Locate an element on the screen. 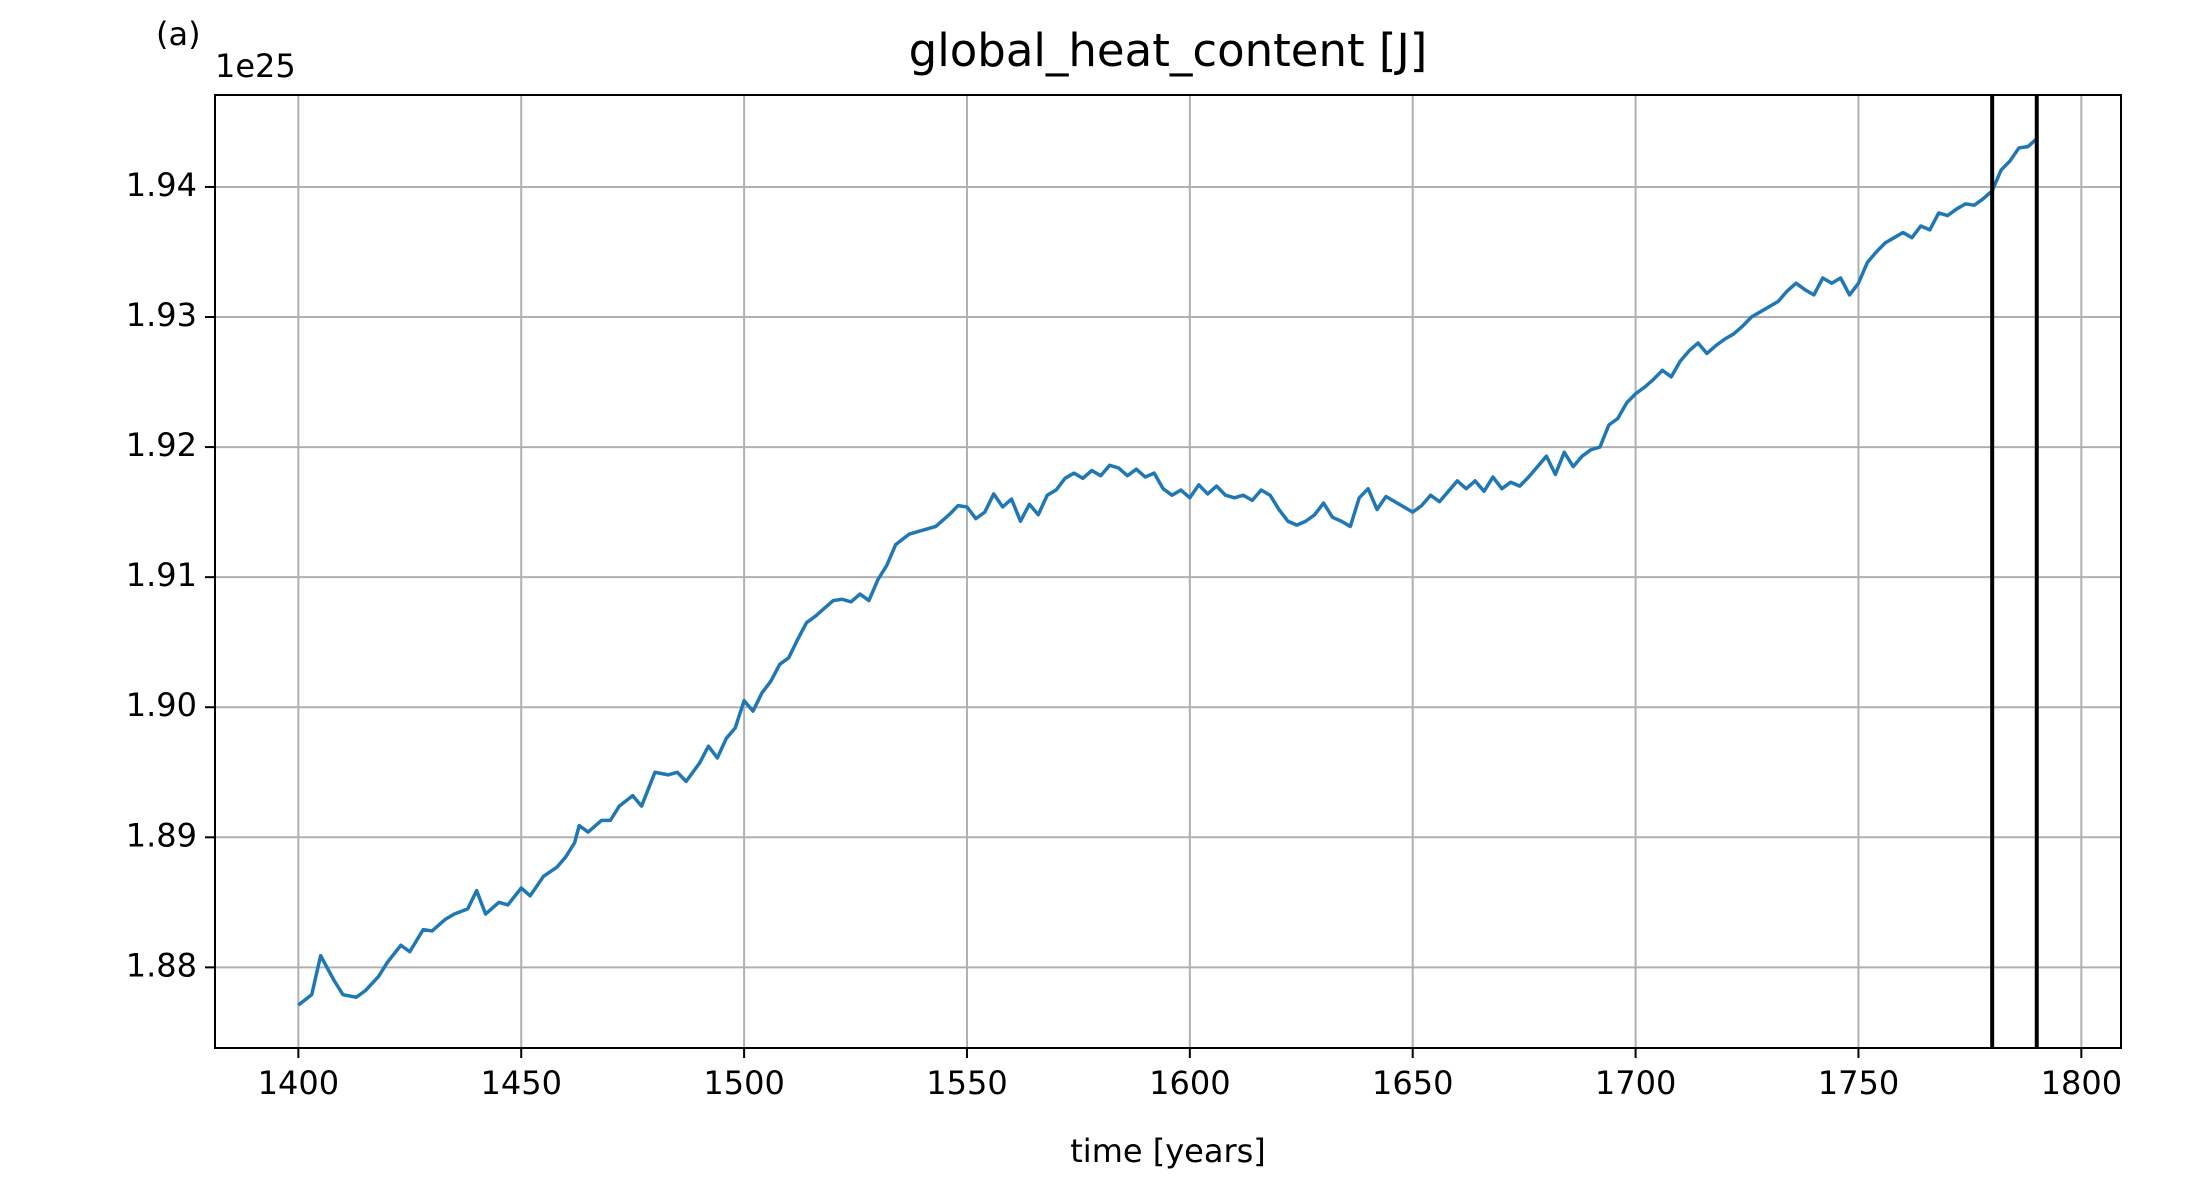  x-tick-label: 1550 is located at coordinates (966, 1083).